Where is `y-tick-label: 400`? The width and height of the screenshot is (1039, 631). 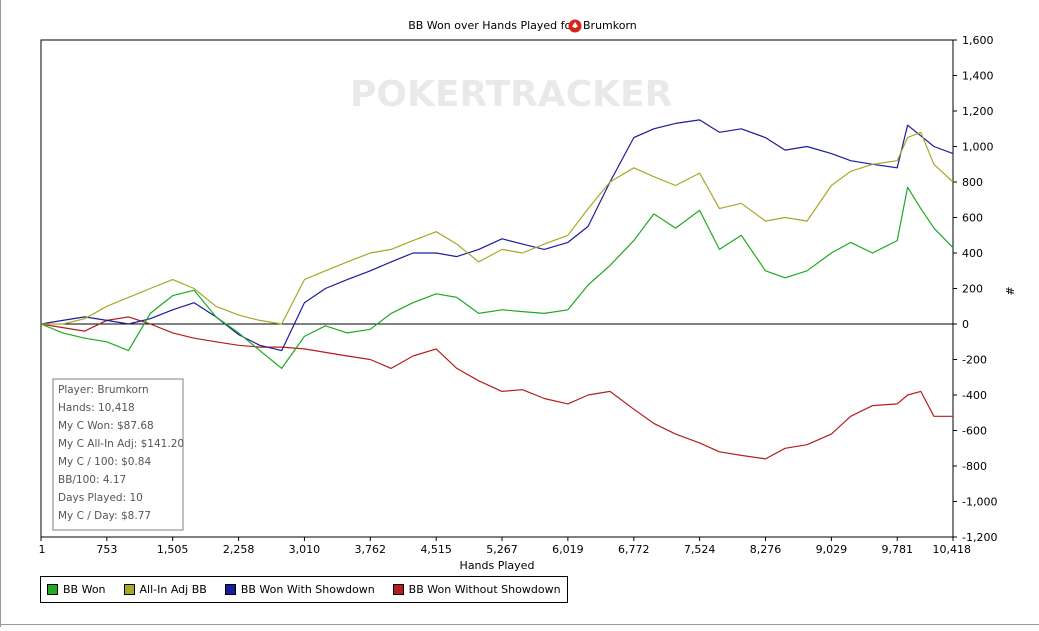 y-tick-label: 400 is located at coordinates (972, 253).